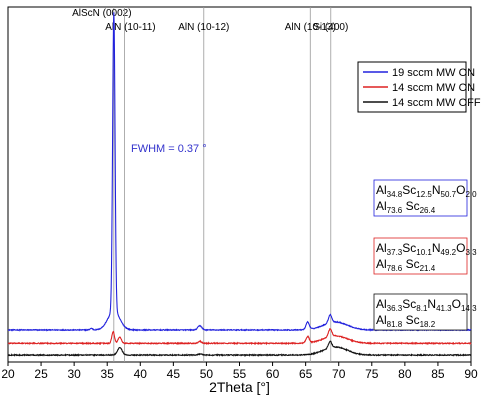  I want to click on legend-label: 14 sccm MW ON, so click(433, 88).